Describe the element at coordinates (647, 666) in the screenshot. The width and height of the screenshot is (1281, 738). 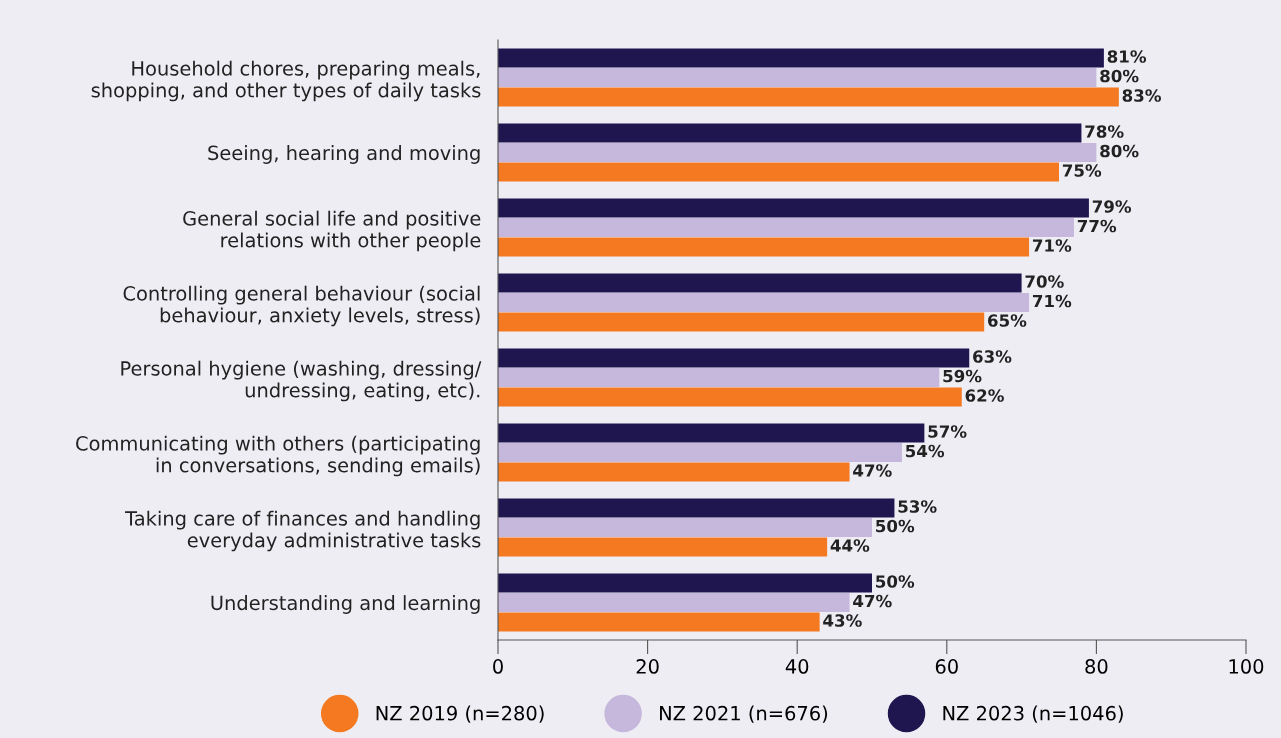
I see `x-tick-label: 20` at that location.